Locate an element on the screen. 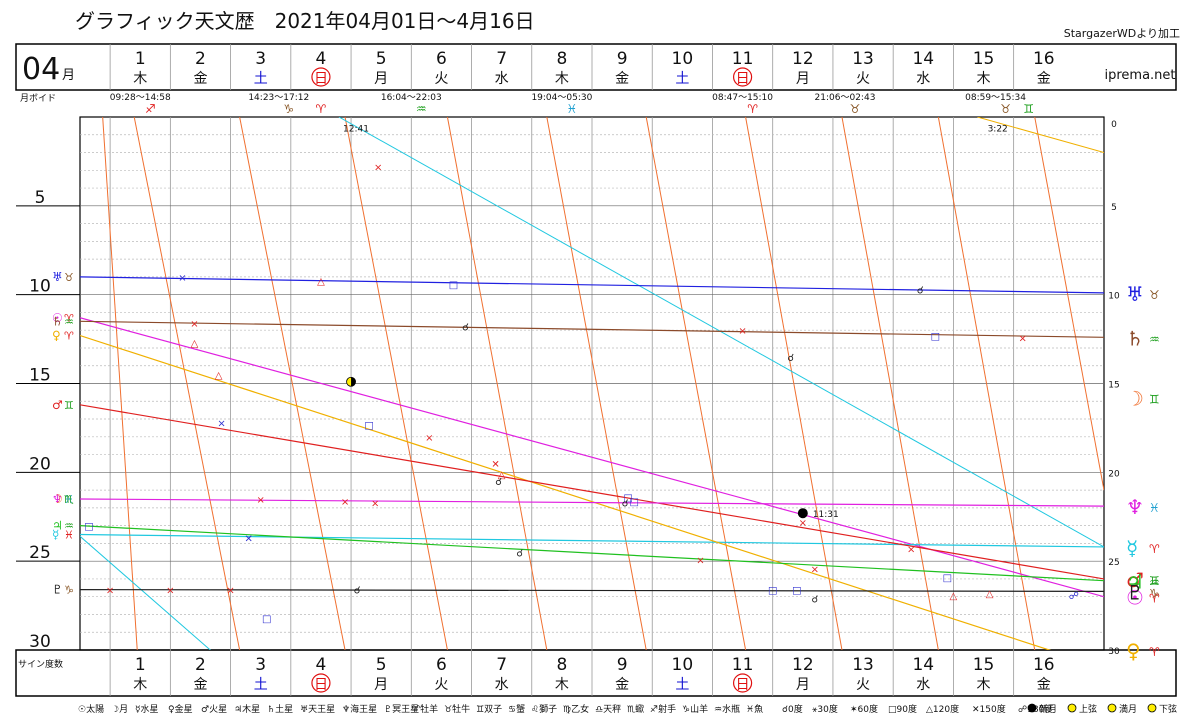  planet-label-left: ♅ is located at coordinates (57, 277).